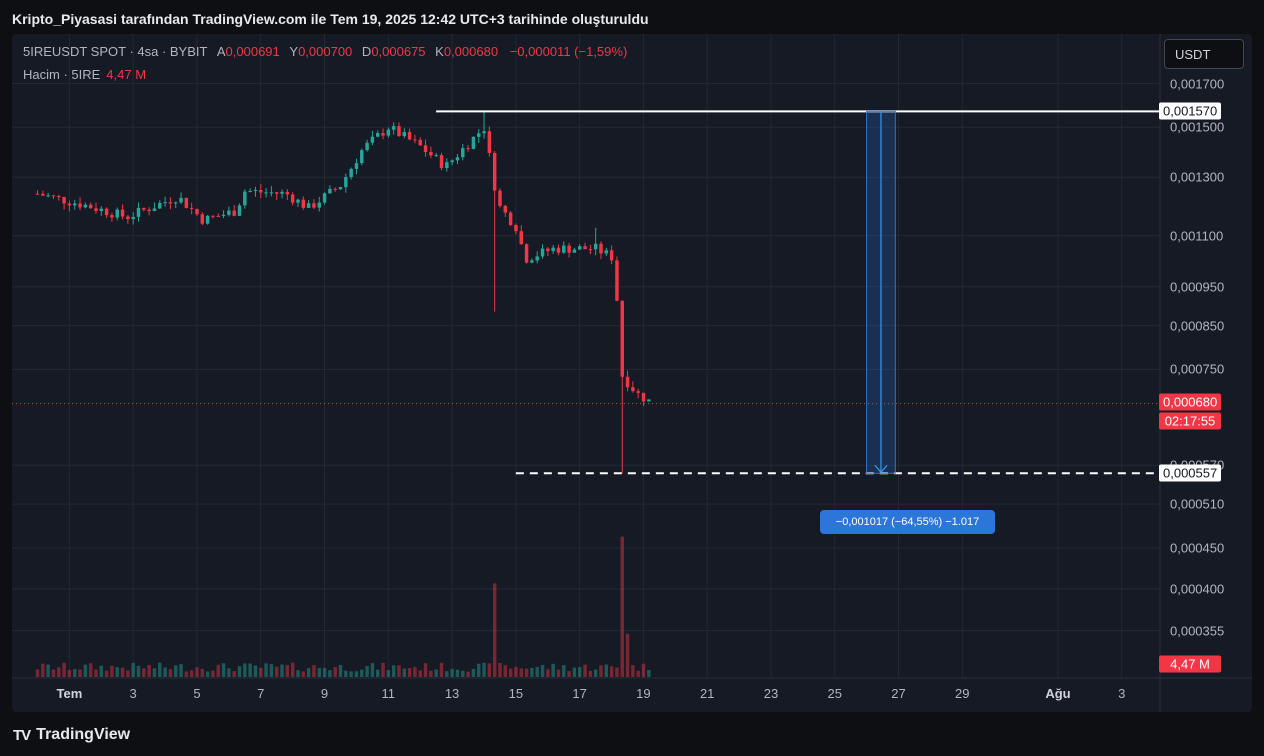 This screenshot has width=1264, height=756. Describe the element at coordinates (1204, 54) in the screenshot. I see `currency-button: USDT` at that location.